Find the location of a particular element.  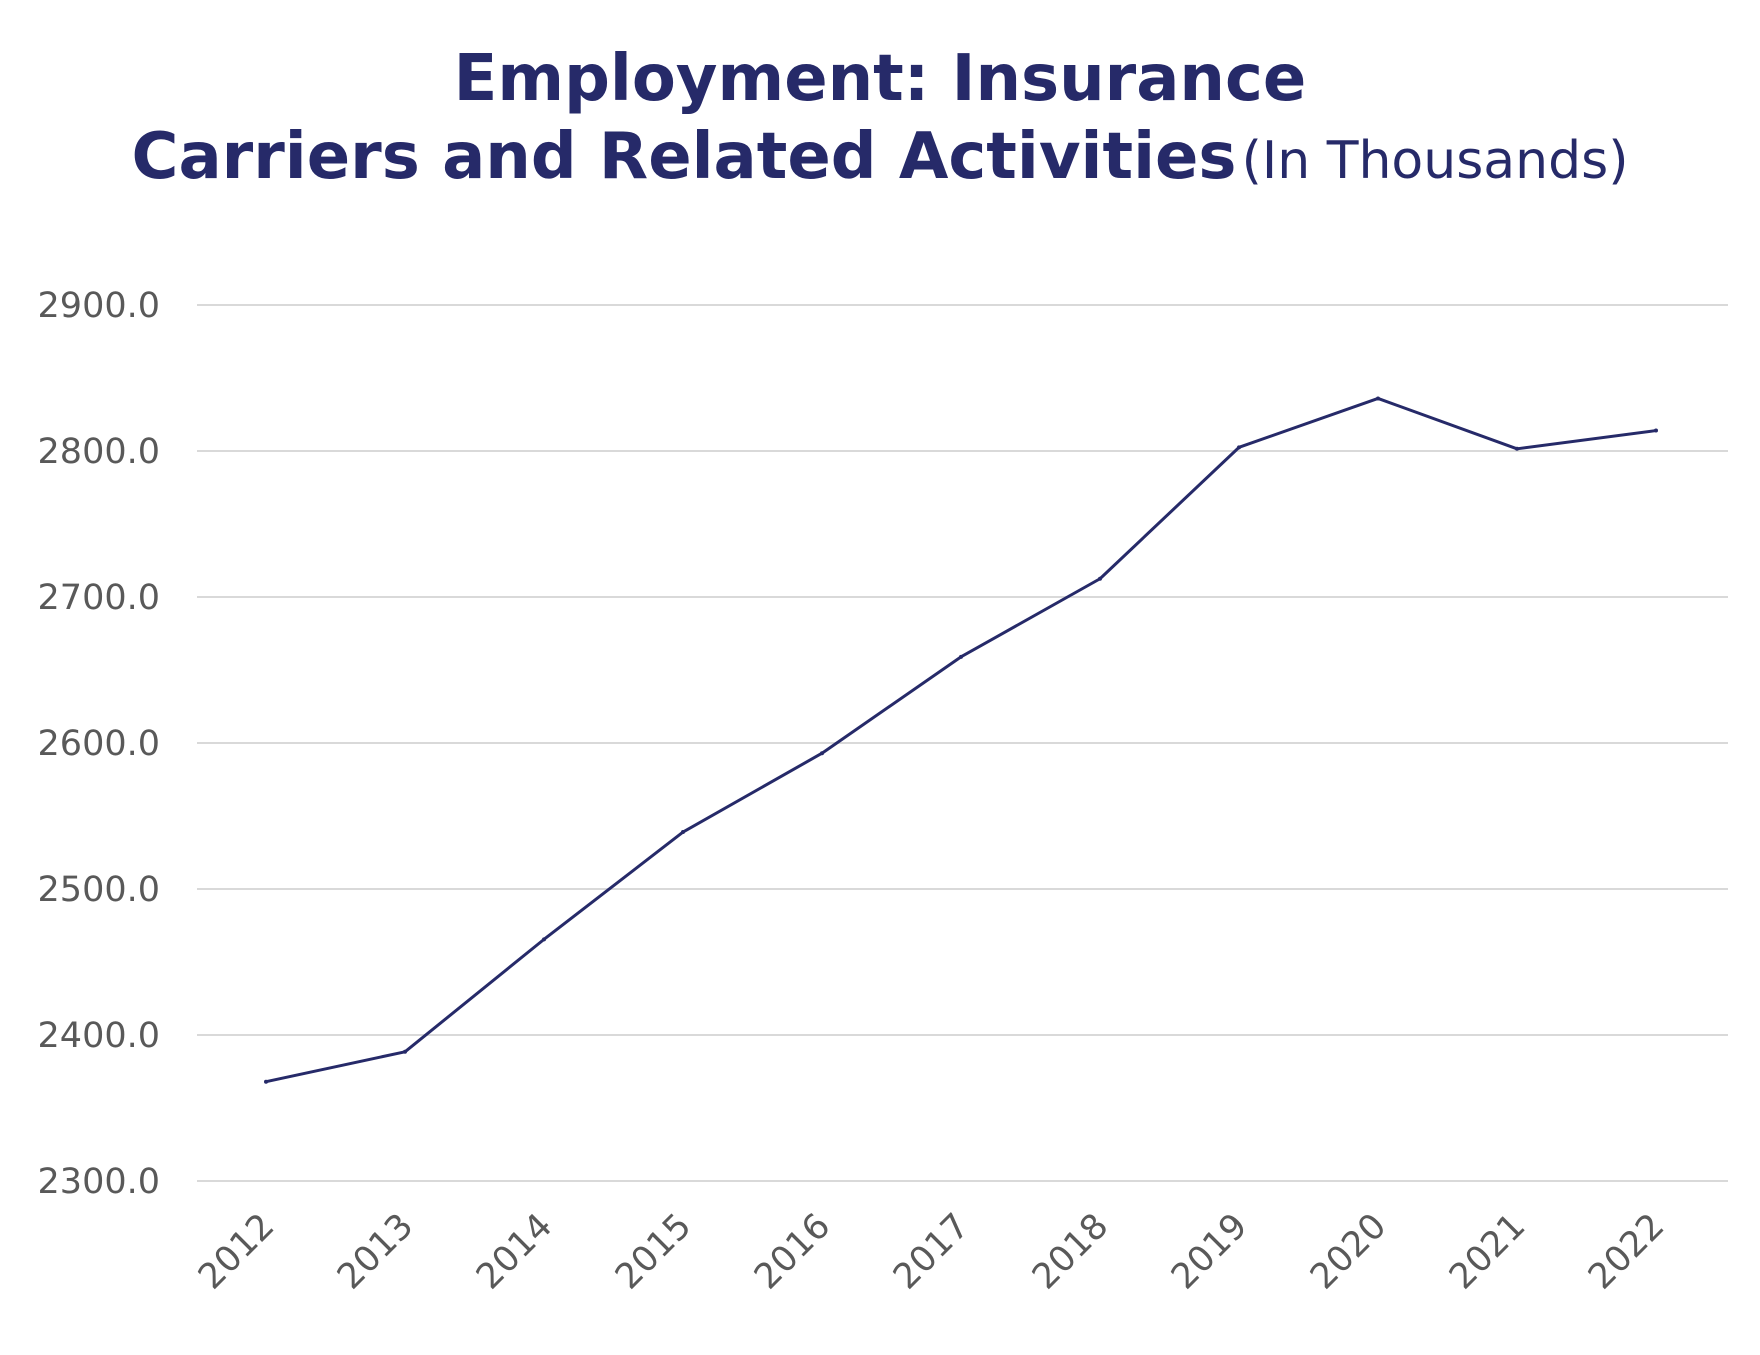

data-point-2017 is located at coordinates (961, 656).